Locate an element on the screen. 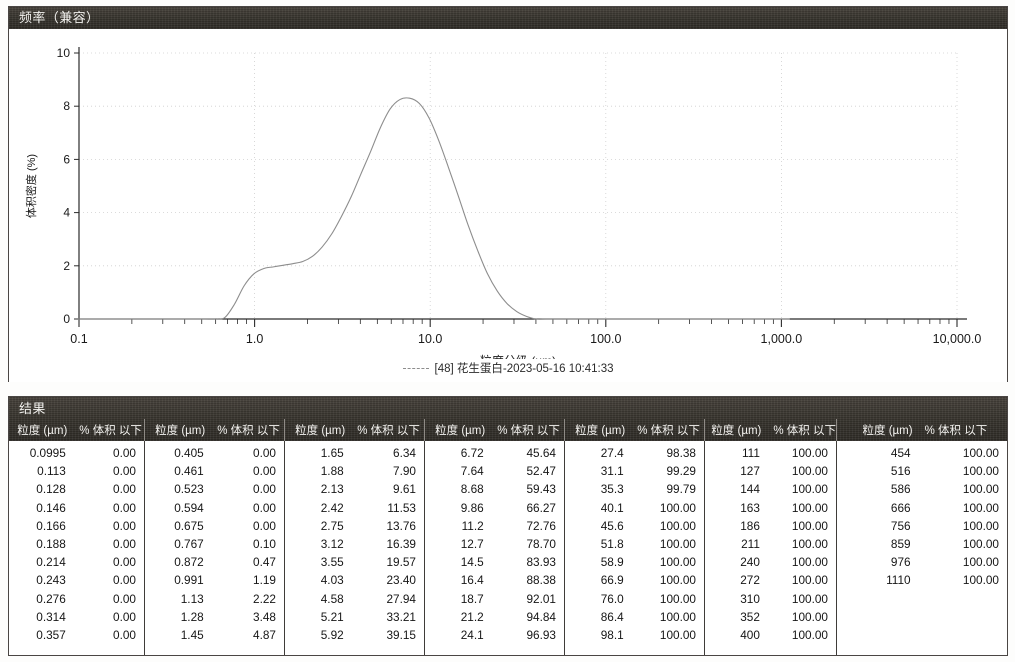 The image size is (1015, 662). table-row: 98.1 100.00 is located at coordinates (634, 635).